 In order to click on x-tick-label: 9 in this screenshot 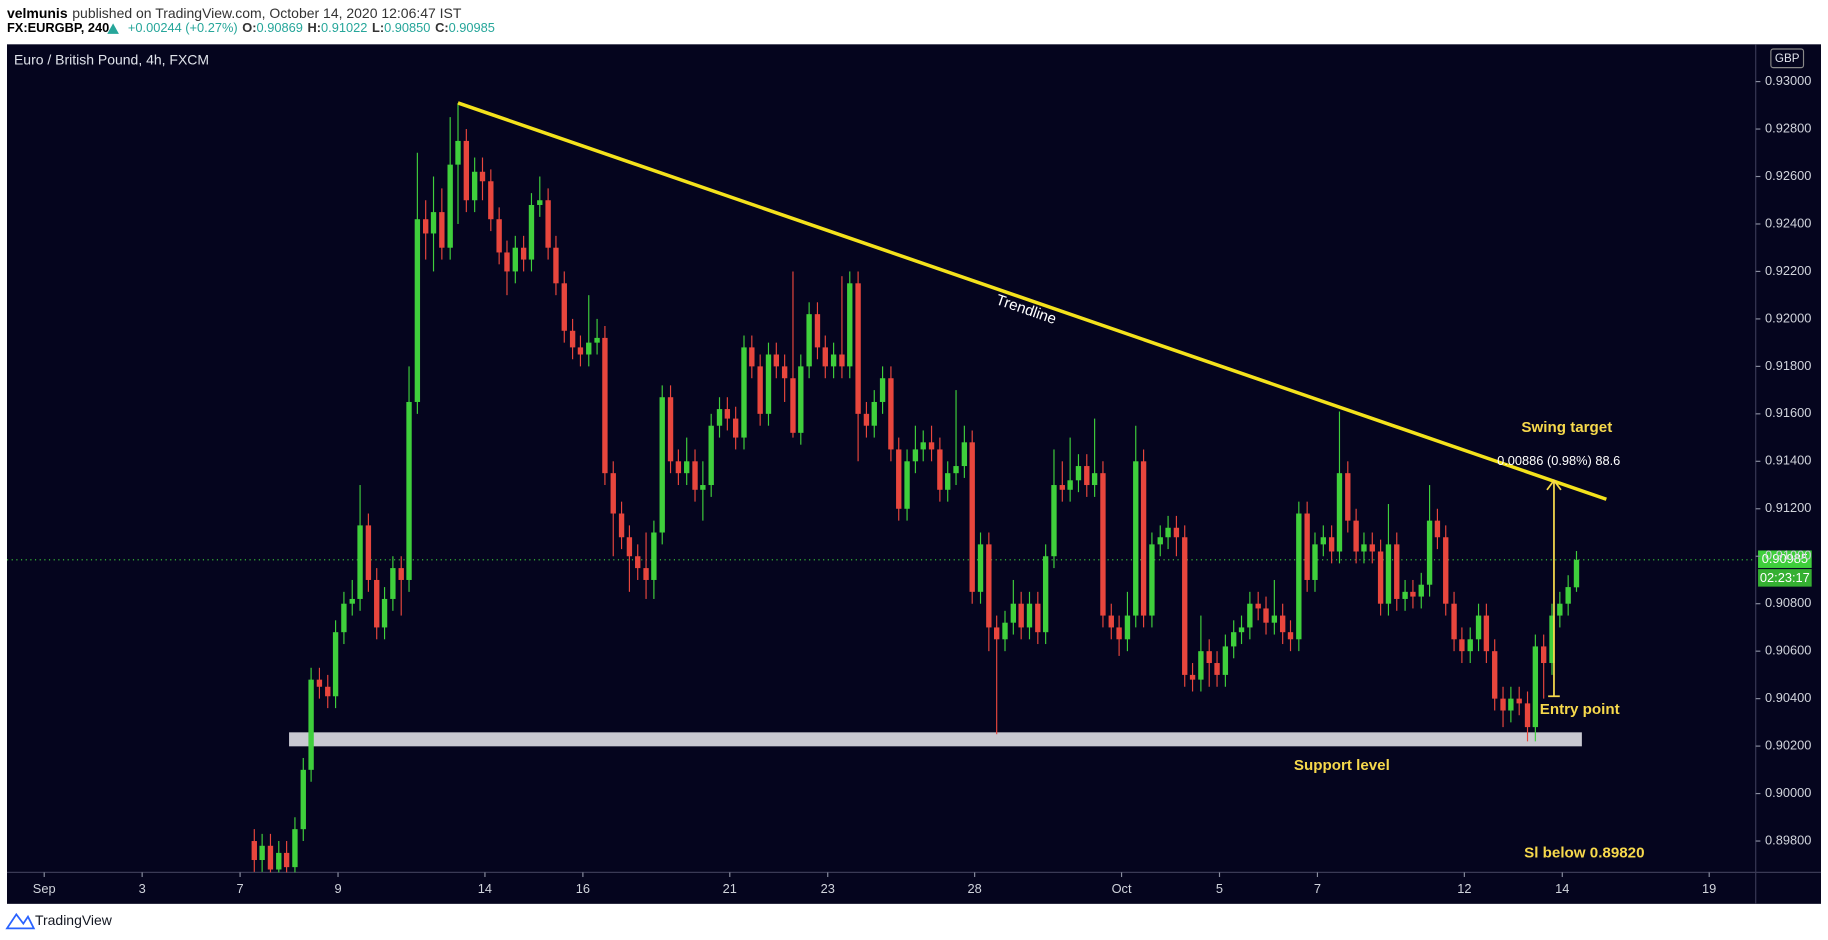, I will do `click(337, 888)`.